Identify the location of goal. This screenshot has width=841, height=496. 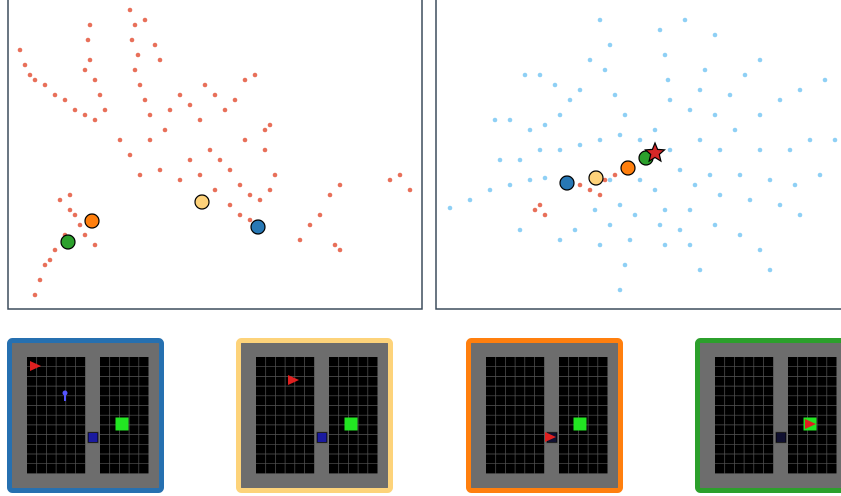
(122, 424).